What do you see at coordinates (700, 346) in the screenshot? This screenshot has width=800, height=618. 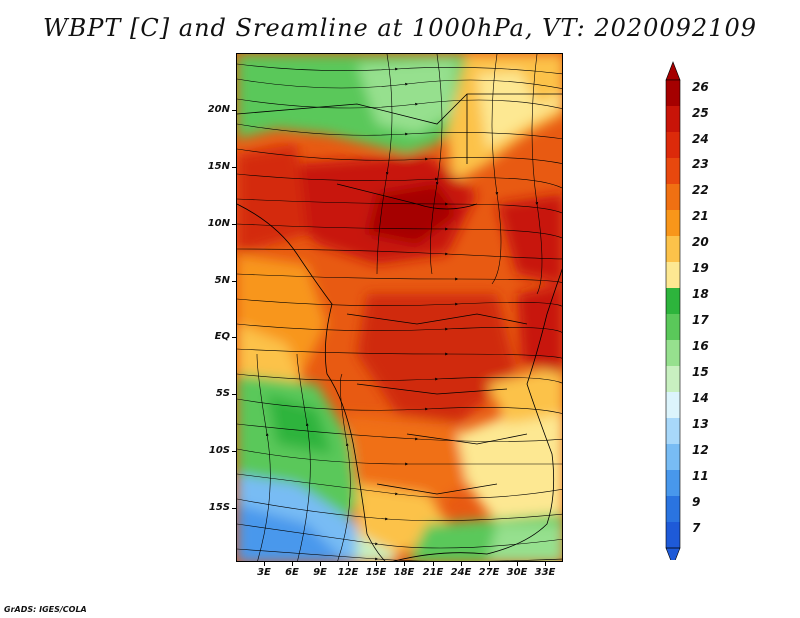 I see `colorbar-label: 16` at bounding box center [700, 346].